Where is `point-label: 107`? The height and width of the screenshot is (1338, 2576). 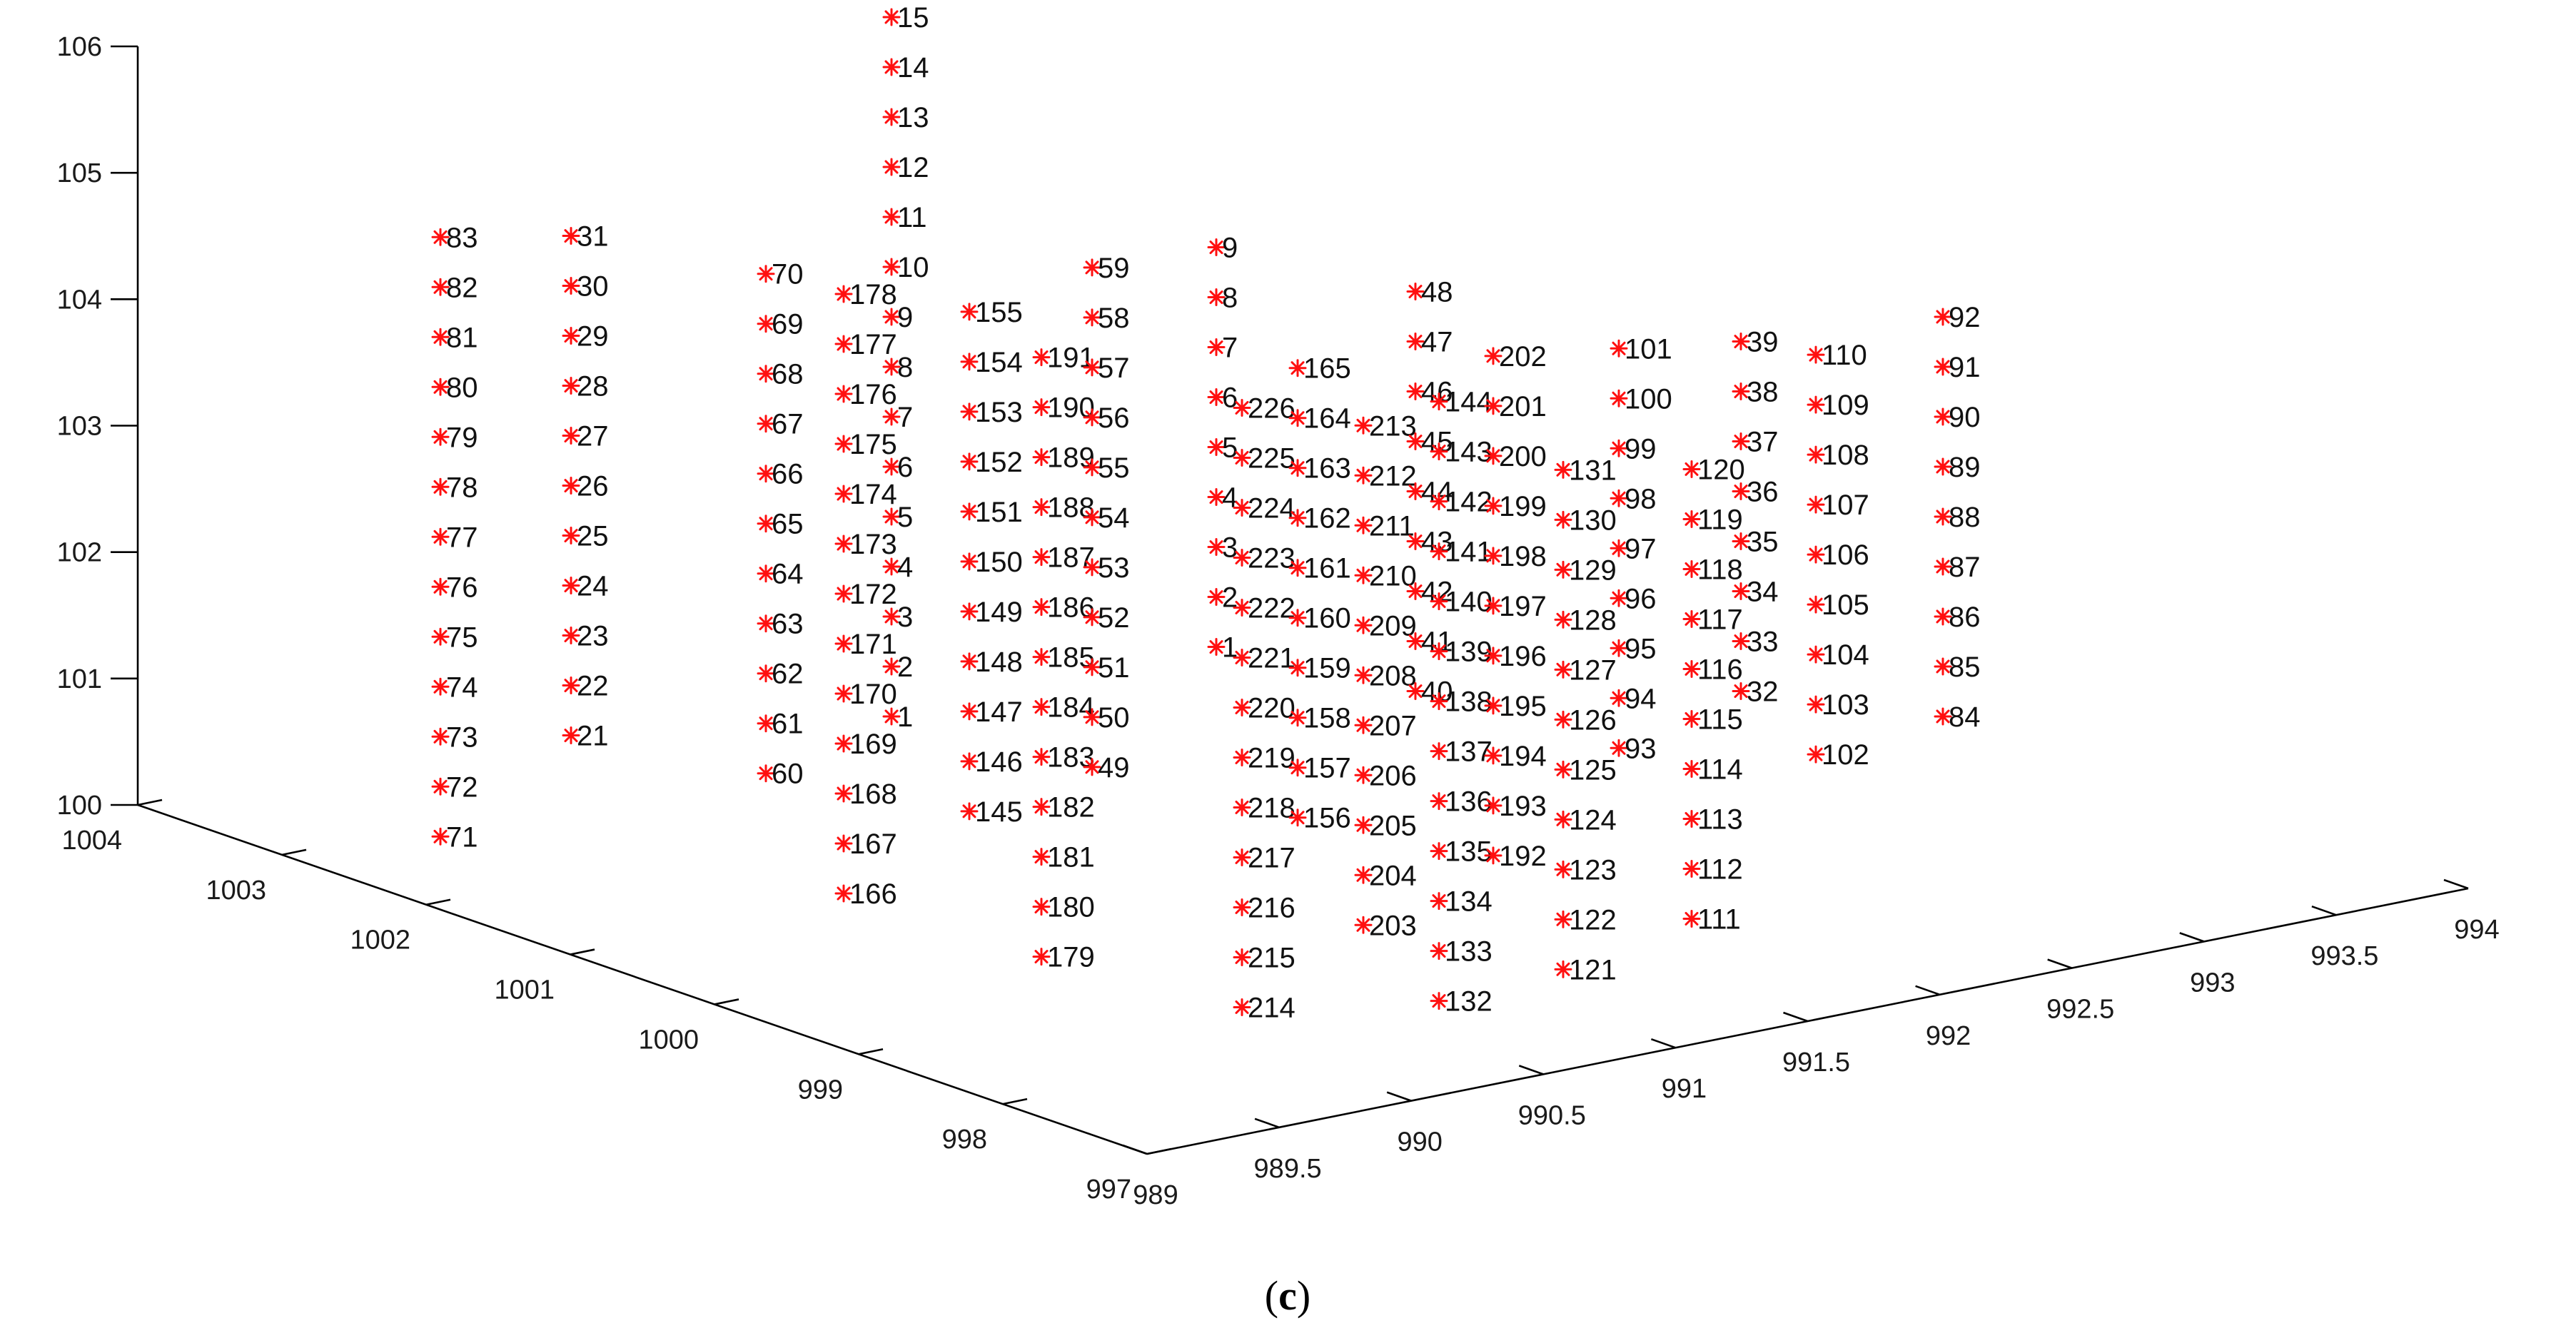 point-label: 107 is located at coordinates (1845, 505).